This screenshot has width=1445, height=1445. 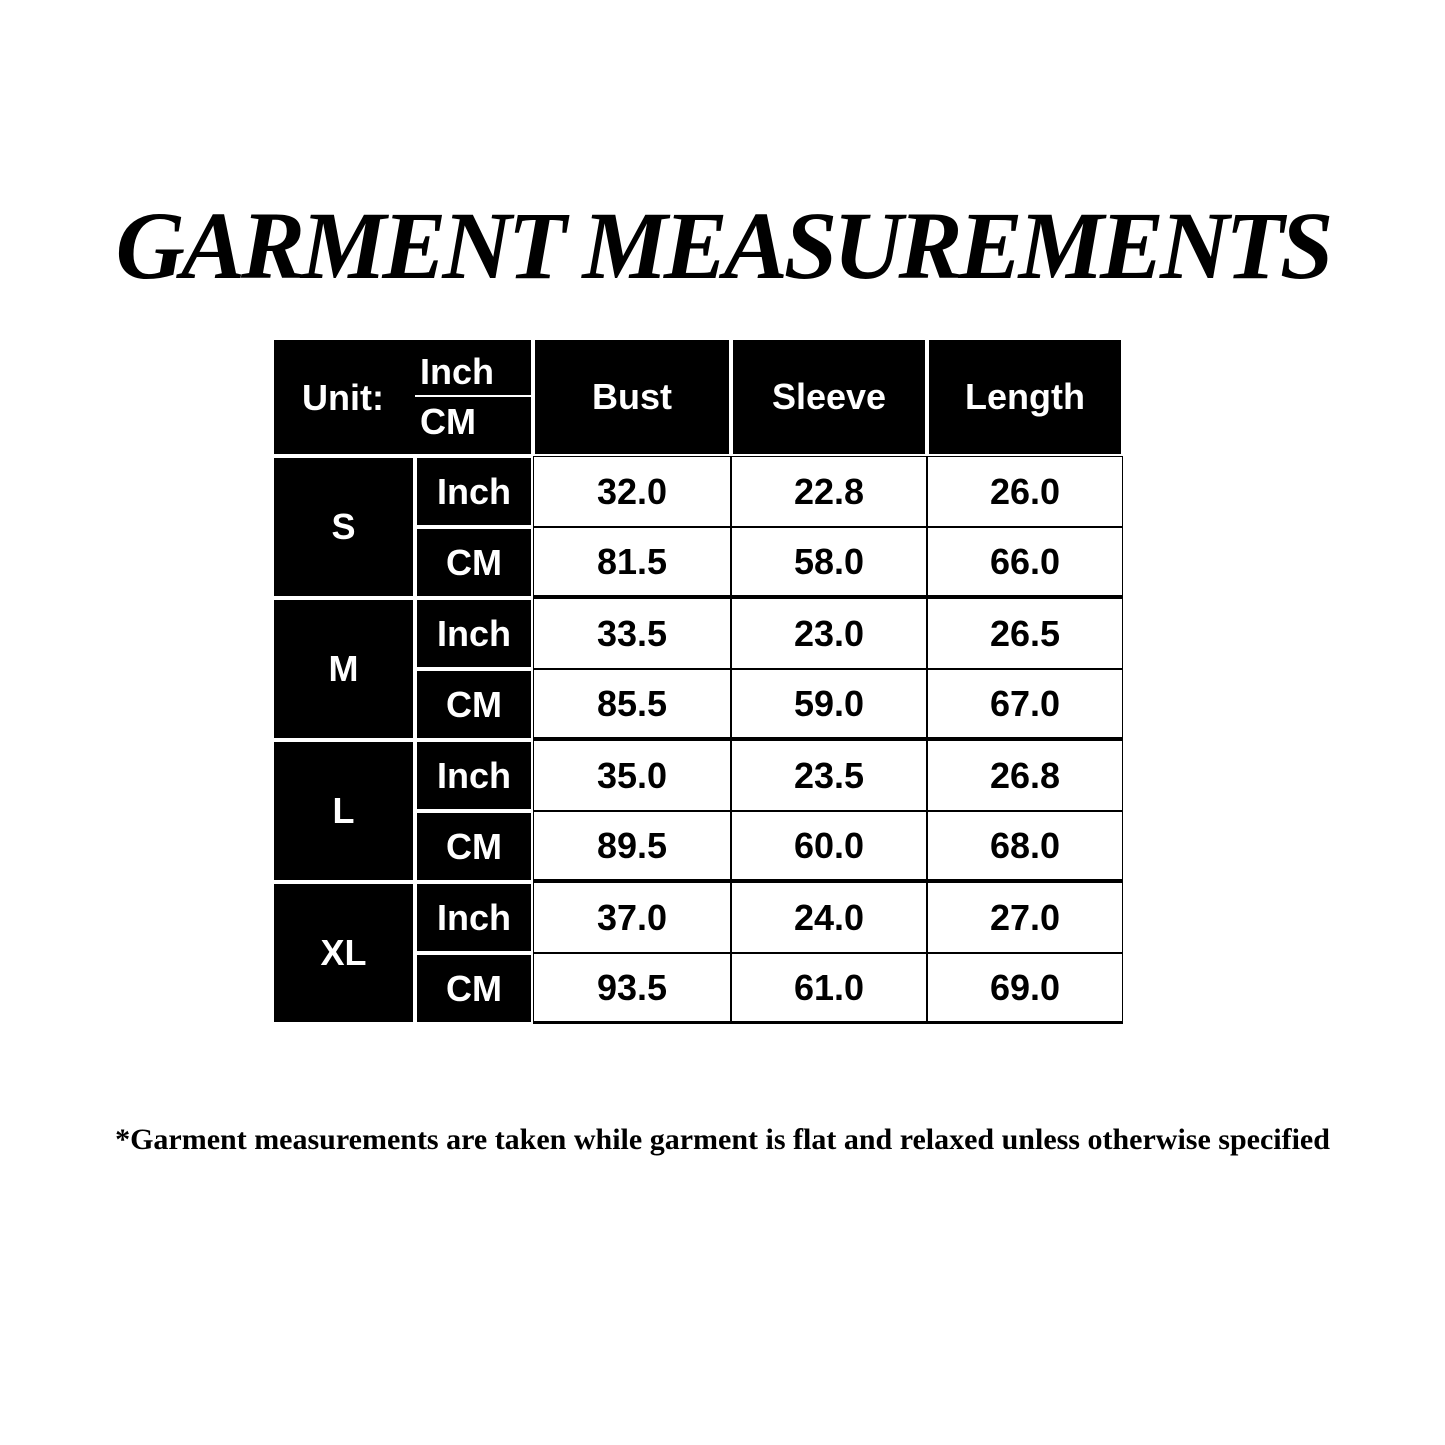 I want to click on value-cell: 67.0, so click(x=1025, y=704).